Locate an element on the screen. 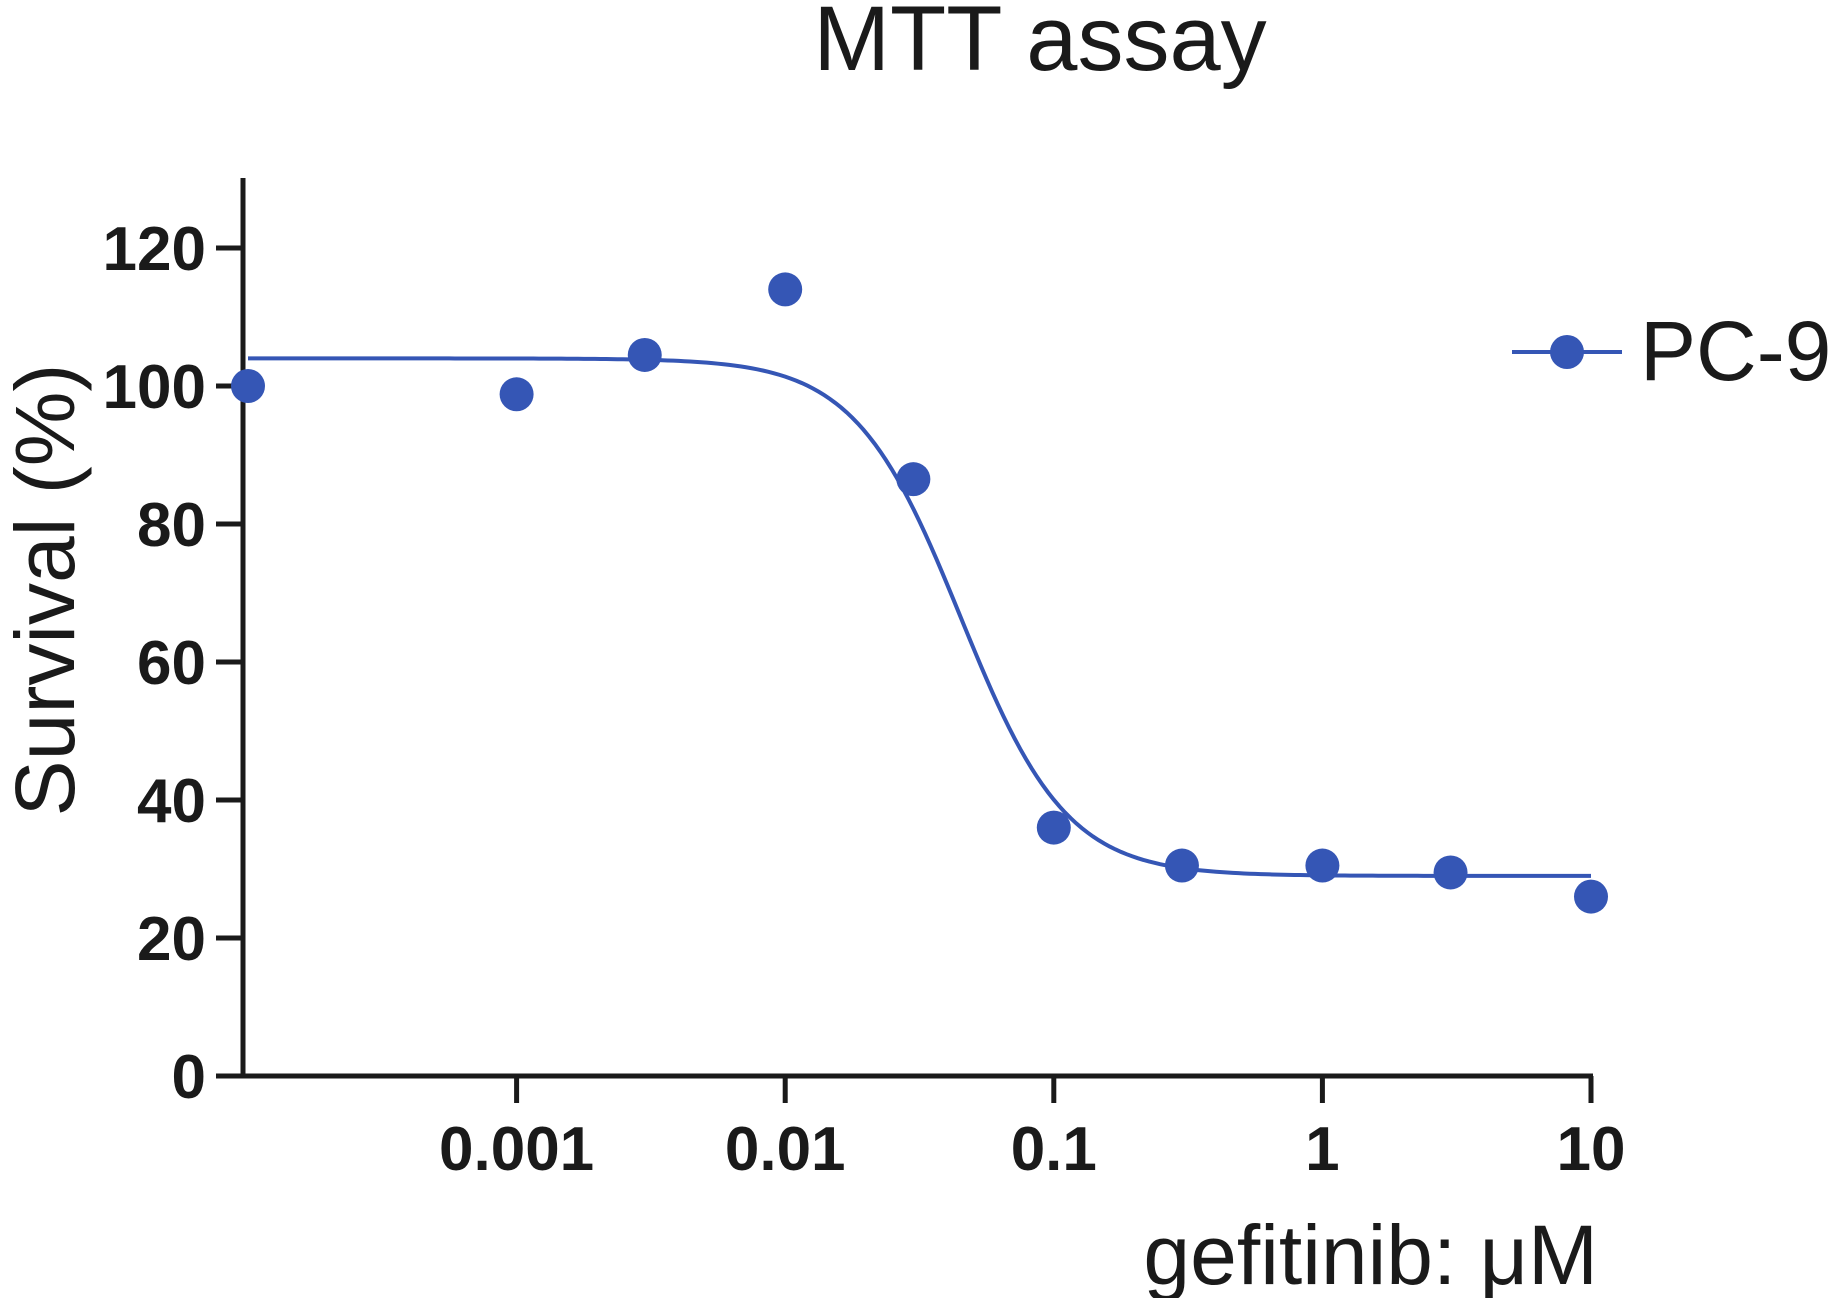 The image size is (1844, 1298). y-tick-label: 40 is located at coordinates (171, 801).